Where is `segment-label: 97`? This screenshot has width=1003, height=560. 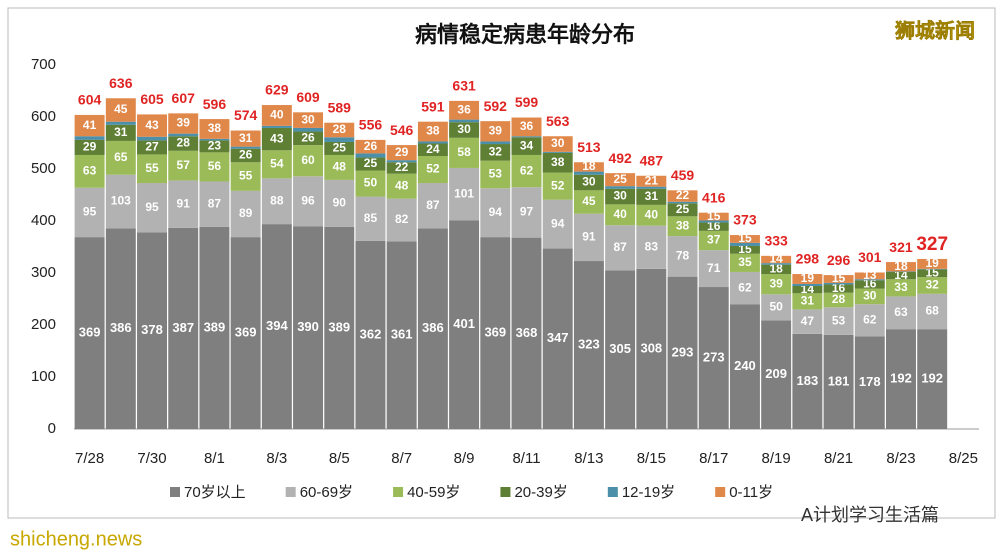
segment-label: 97 is located at coordinates (527, 212).